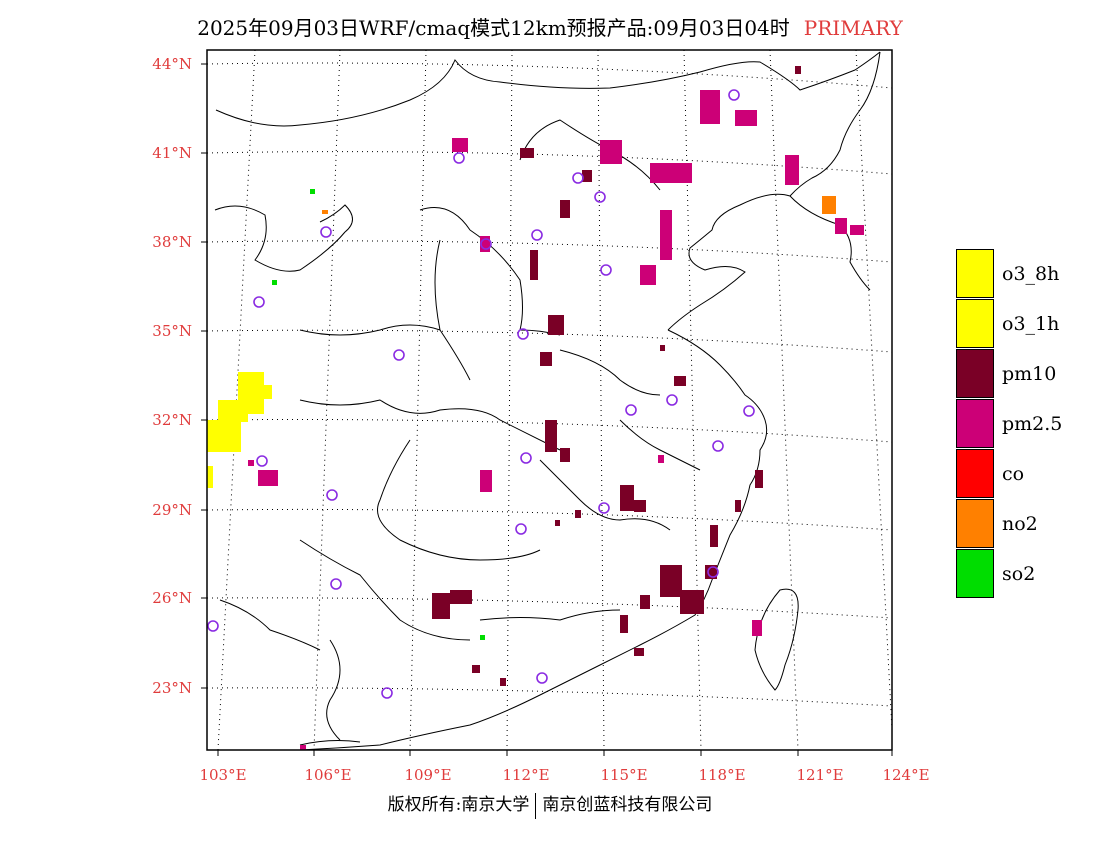  What do you see at coordinates (172, 510) in the screenshot?
I see `lat-label-29: 29°N` at bounding box center [172, 510].